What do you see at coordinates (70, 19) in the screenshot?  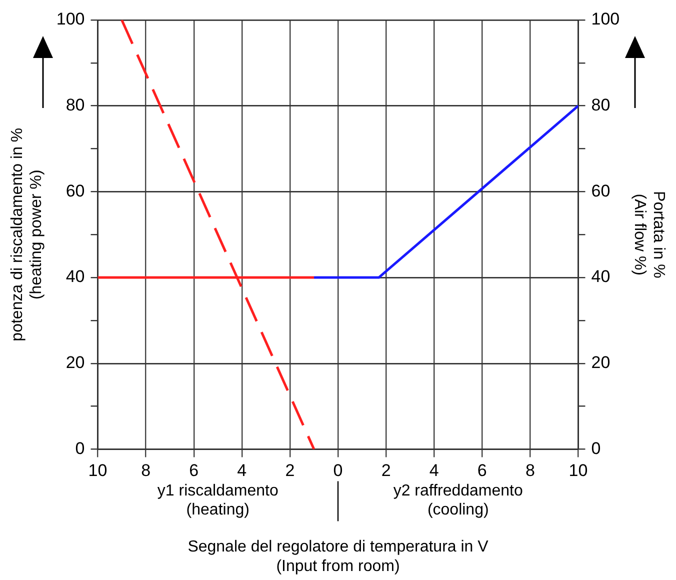 I see `y-tick-label: 100` at bounding box center [70, 19].